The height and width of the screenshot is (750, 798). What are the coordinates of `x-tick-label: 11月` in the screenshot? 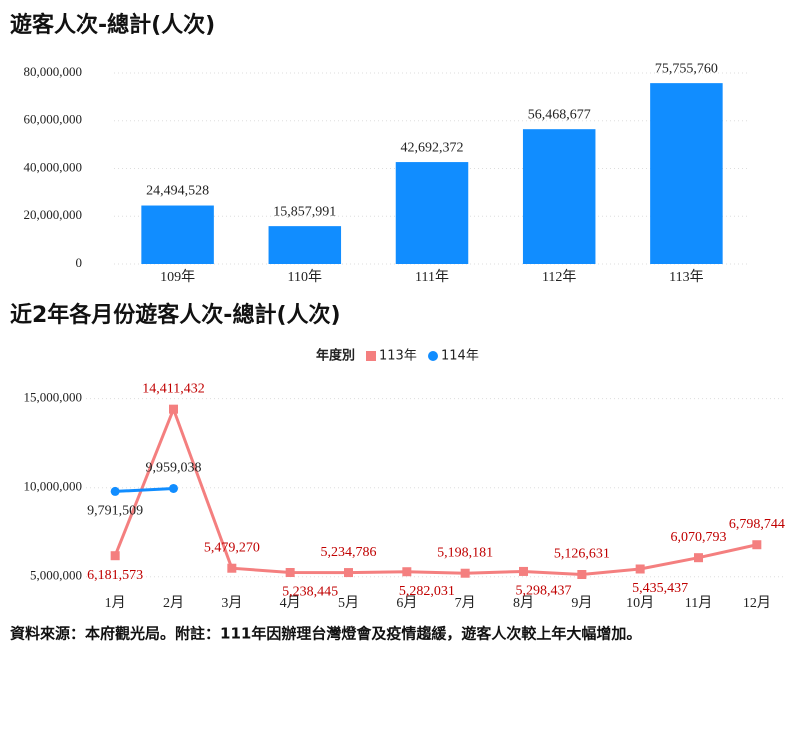 It's located at (698, 603).